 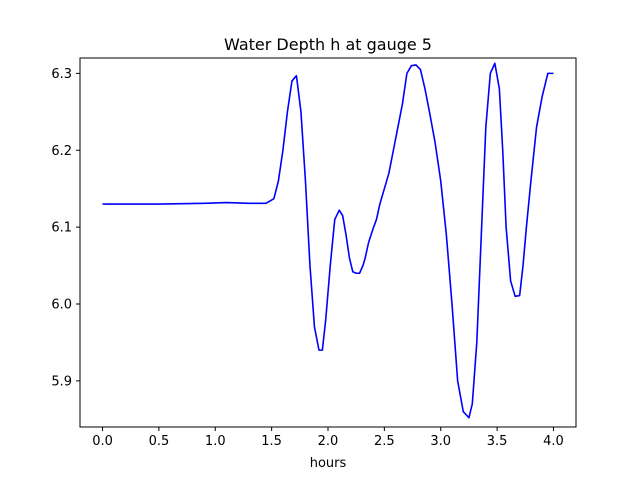 I want to click on y-tick-label: 6.1, so click(x=61, y=228).